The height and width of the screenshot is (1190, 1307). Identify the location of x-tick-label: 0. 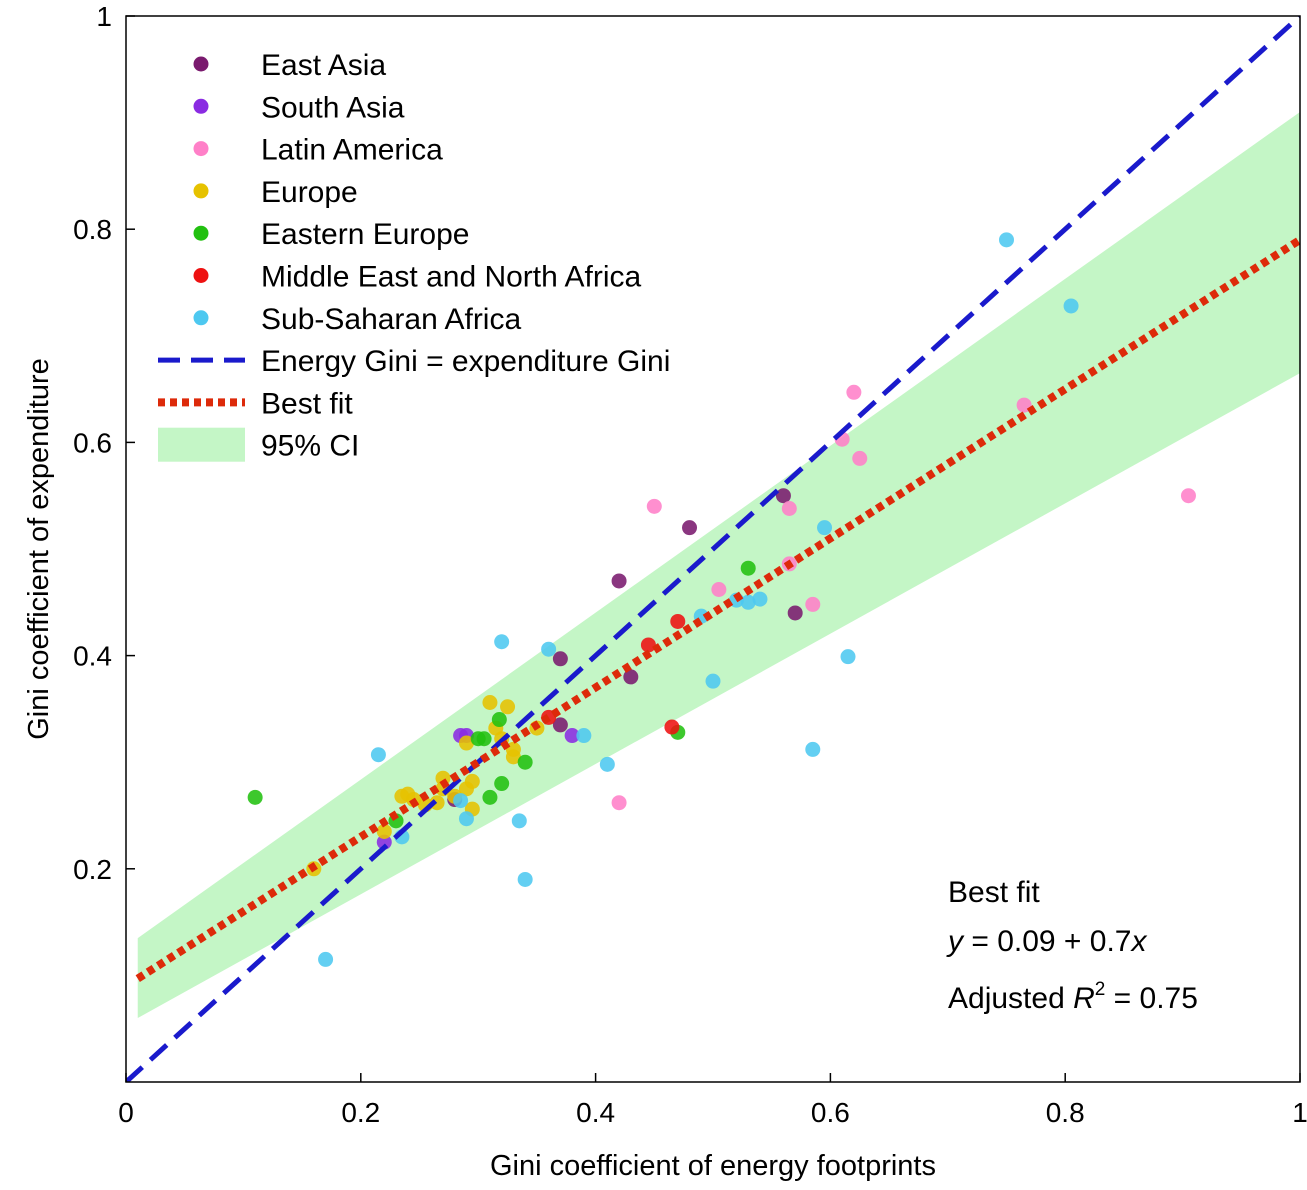
(126, 1112).